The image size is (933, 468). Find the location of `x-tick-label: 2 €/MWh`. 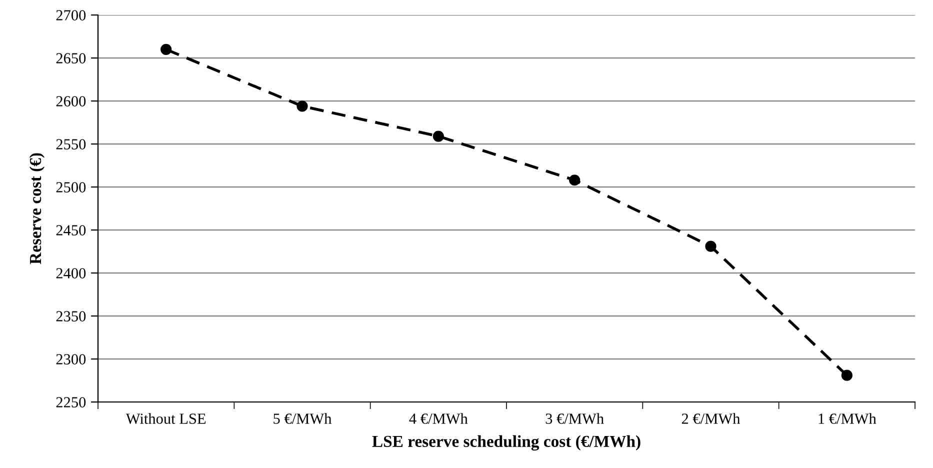

x-tick-label: 2 €/MWh is located at coordinates (711, 418).